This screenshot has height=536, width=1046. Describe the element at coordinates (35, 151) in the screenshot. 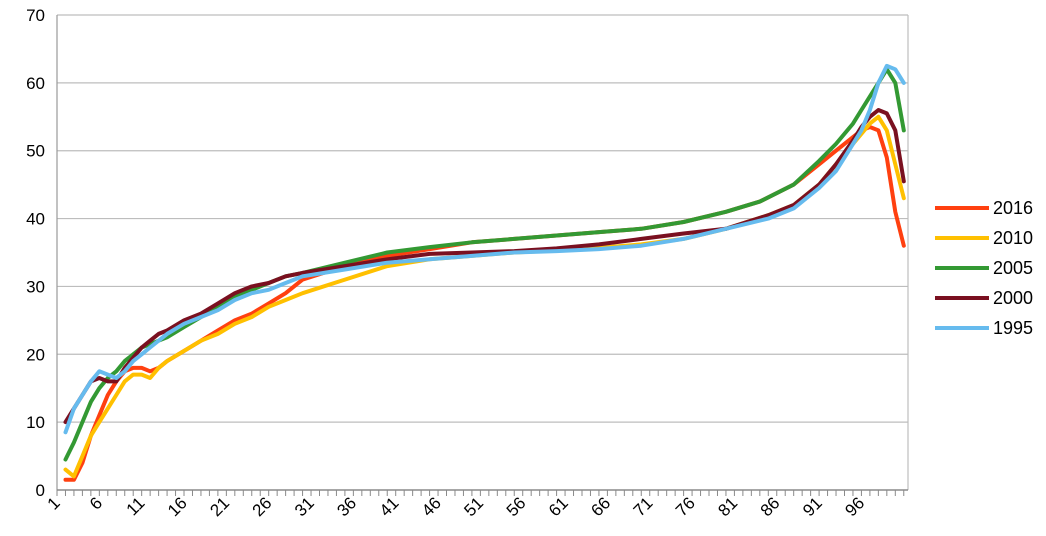

I see `y-tick-label: 50` at that location.